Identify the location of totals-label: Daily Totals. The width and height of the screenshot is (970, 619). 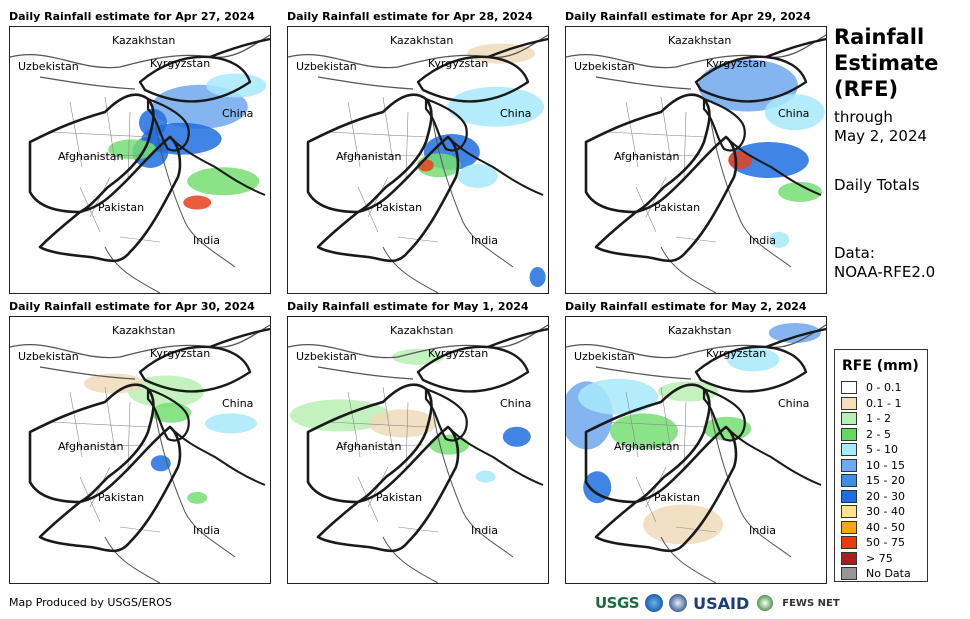
(877, 185).